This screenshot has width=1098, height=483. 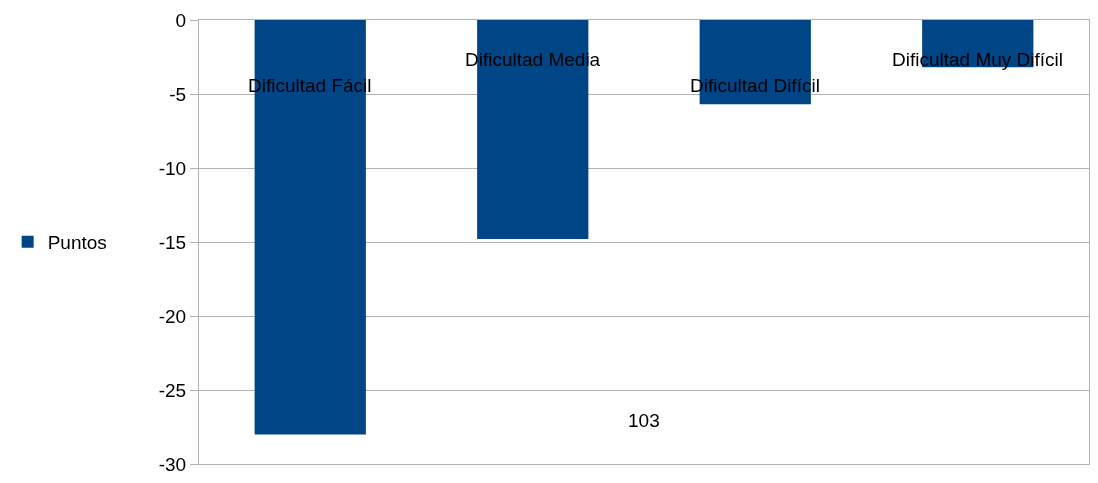 What do you see at coordinates (172, 168) in the screenshot?
I see `y-tick-label: -10` at bounding box center [172, 168].